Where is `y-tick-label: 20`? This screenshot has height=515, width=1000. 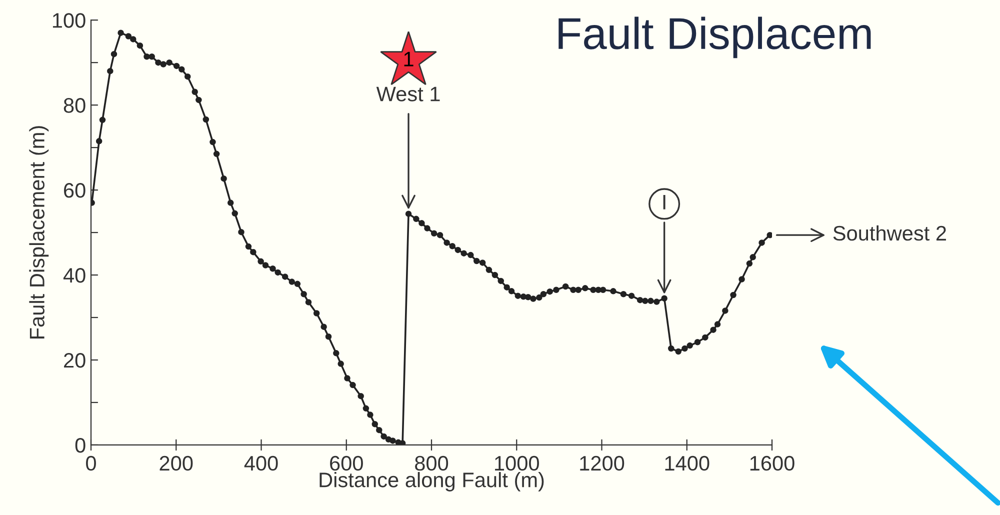 y-tick-label: 20 is located at coordinates (75, 360).